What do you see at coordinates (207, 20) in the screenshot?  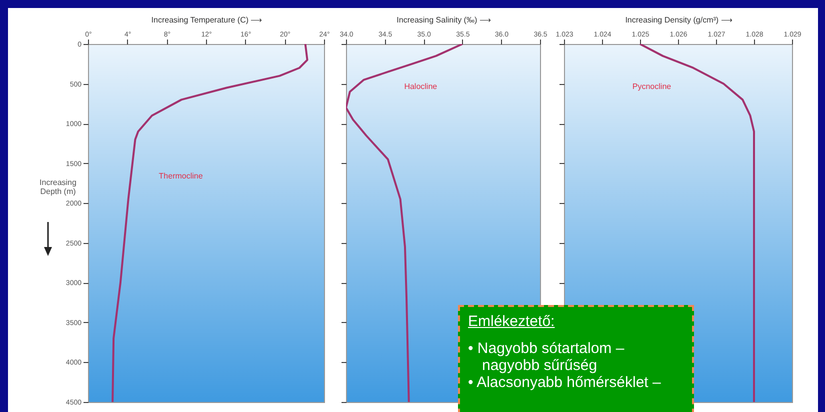 I see `x-axis-title: Increasing Temperature (C) ⟶` at bounding box center [207, 20].